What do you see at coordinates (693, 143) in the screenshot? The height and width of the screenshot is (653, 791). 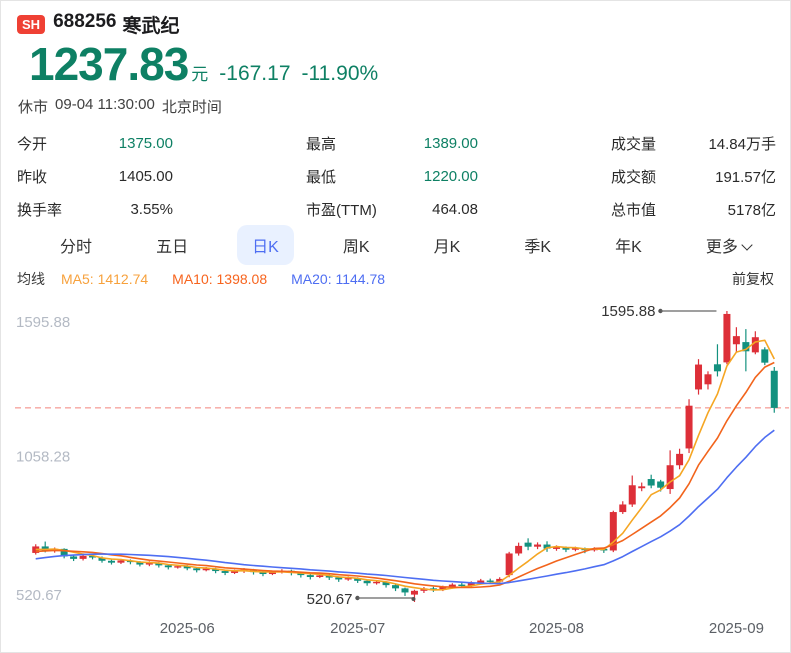 I see `stat-row: 成交量 14.84万手` at bounding box center [693, 143].